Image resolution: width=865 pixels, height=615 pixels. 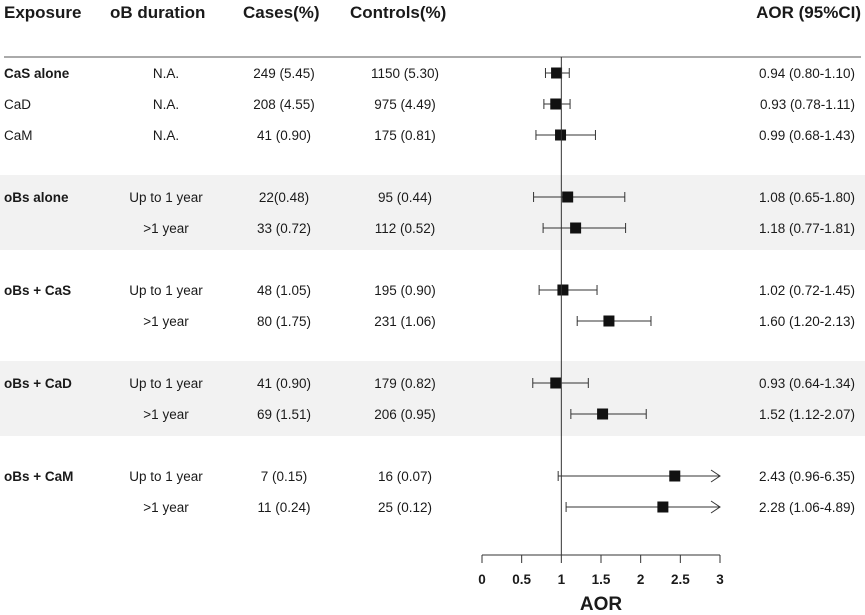 What do you see at coordinates (17, 104) in the screenshot?
I see `cell-exposure: CaD` at bounding box center [17, 104].